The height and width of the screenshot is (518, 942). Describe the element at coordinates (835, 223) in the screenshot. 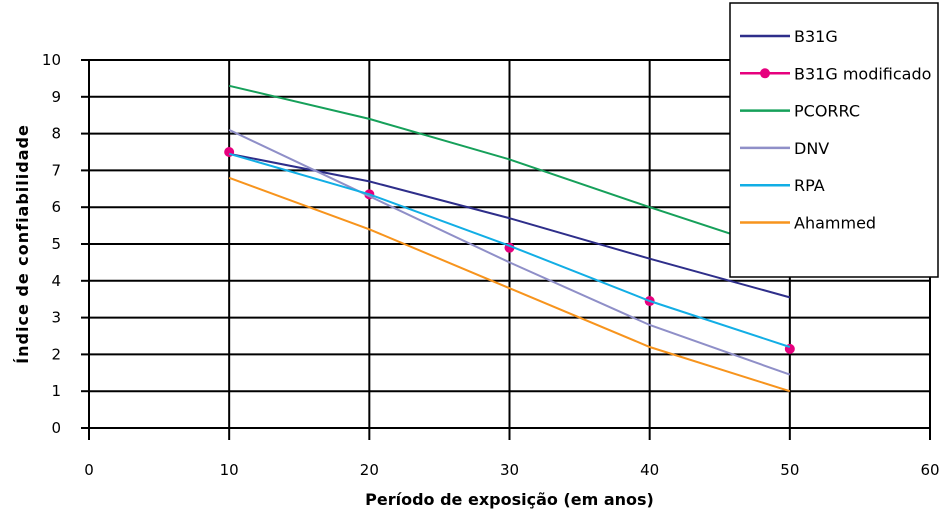

I see `legend-label-ahammed: Ahammed` at that location.